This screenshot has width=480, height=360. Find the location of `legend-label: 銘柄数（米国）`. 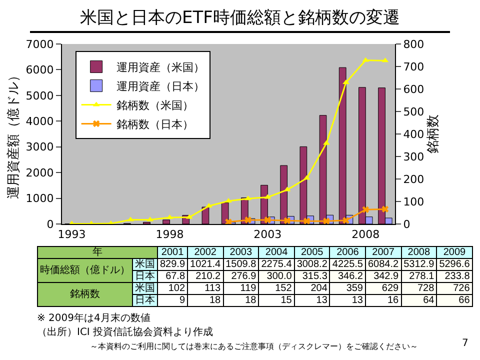

legend-label: 銘柄数（米国） is located at coordinates (155, 105).